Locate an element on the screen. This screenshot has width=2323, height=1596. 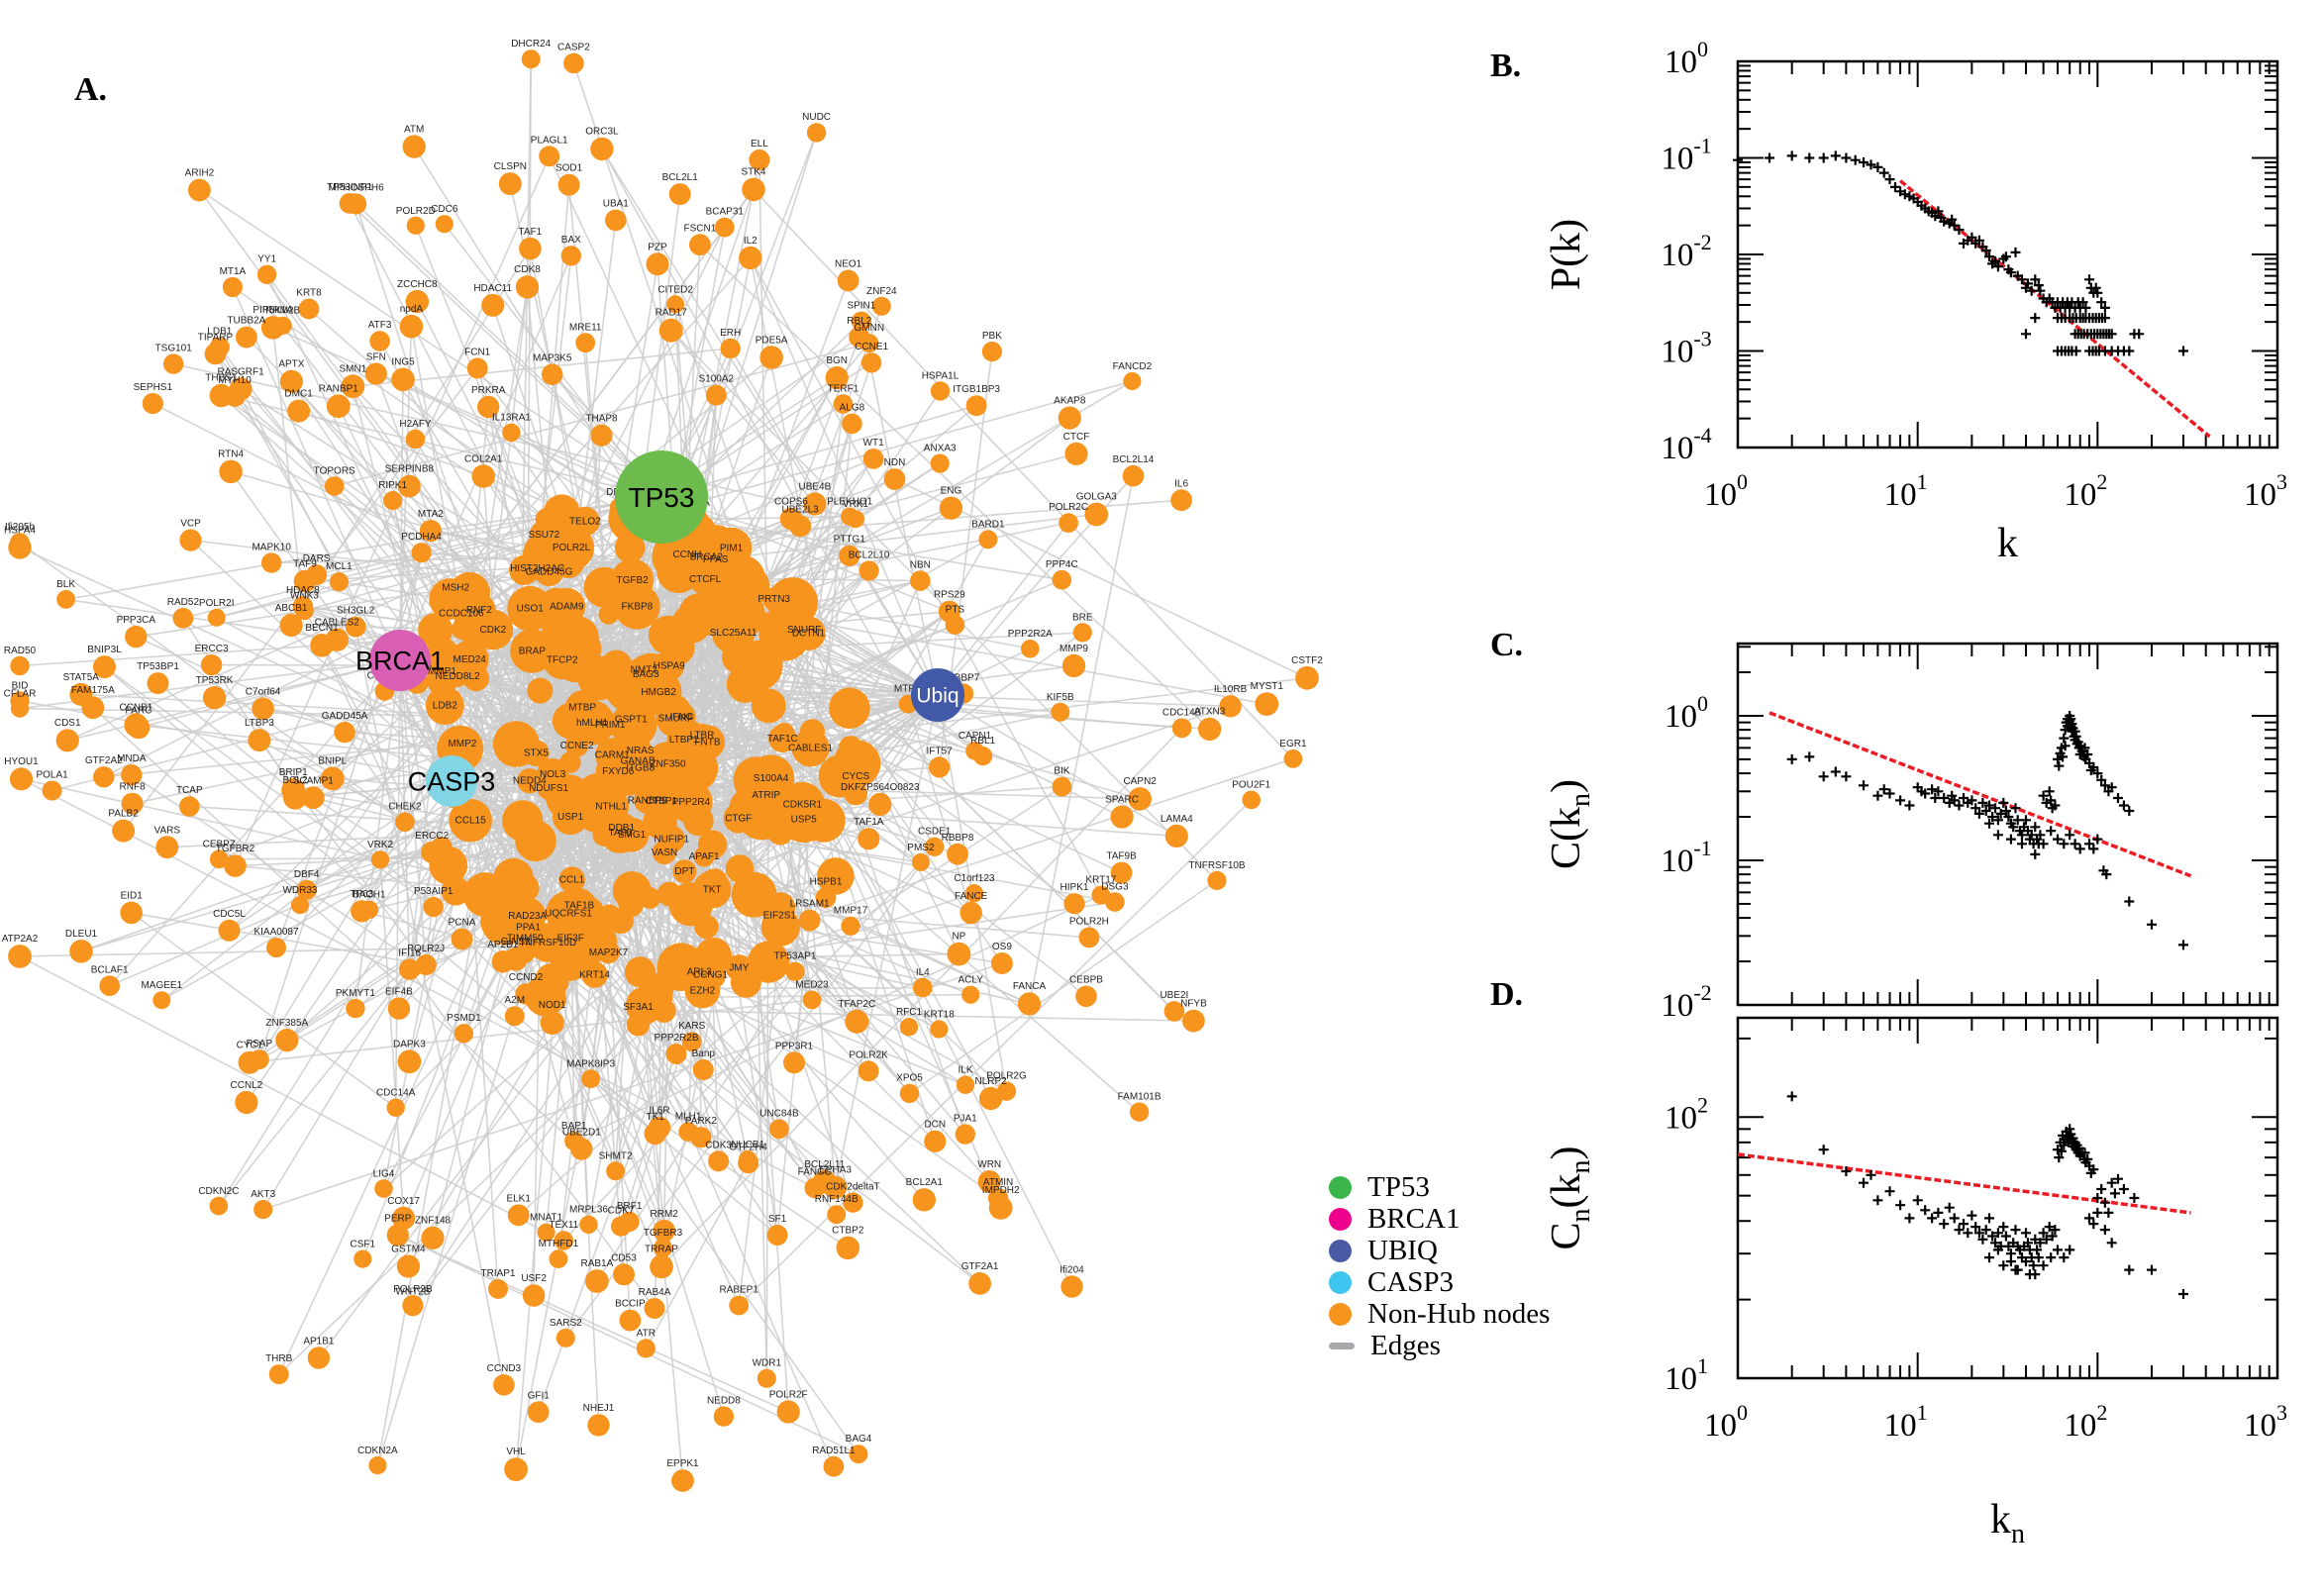
network-node-label: NHEJ1 is located at coordinates (599, 1408).